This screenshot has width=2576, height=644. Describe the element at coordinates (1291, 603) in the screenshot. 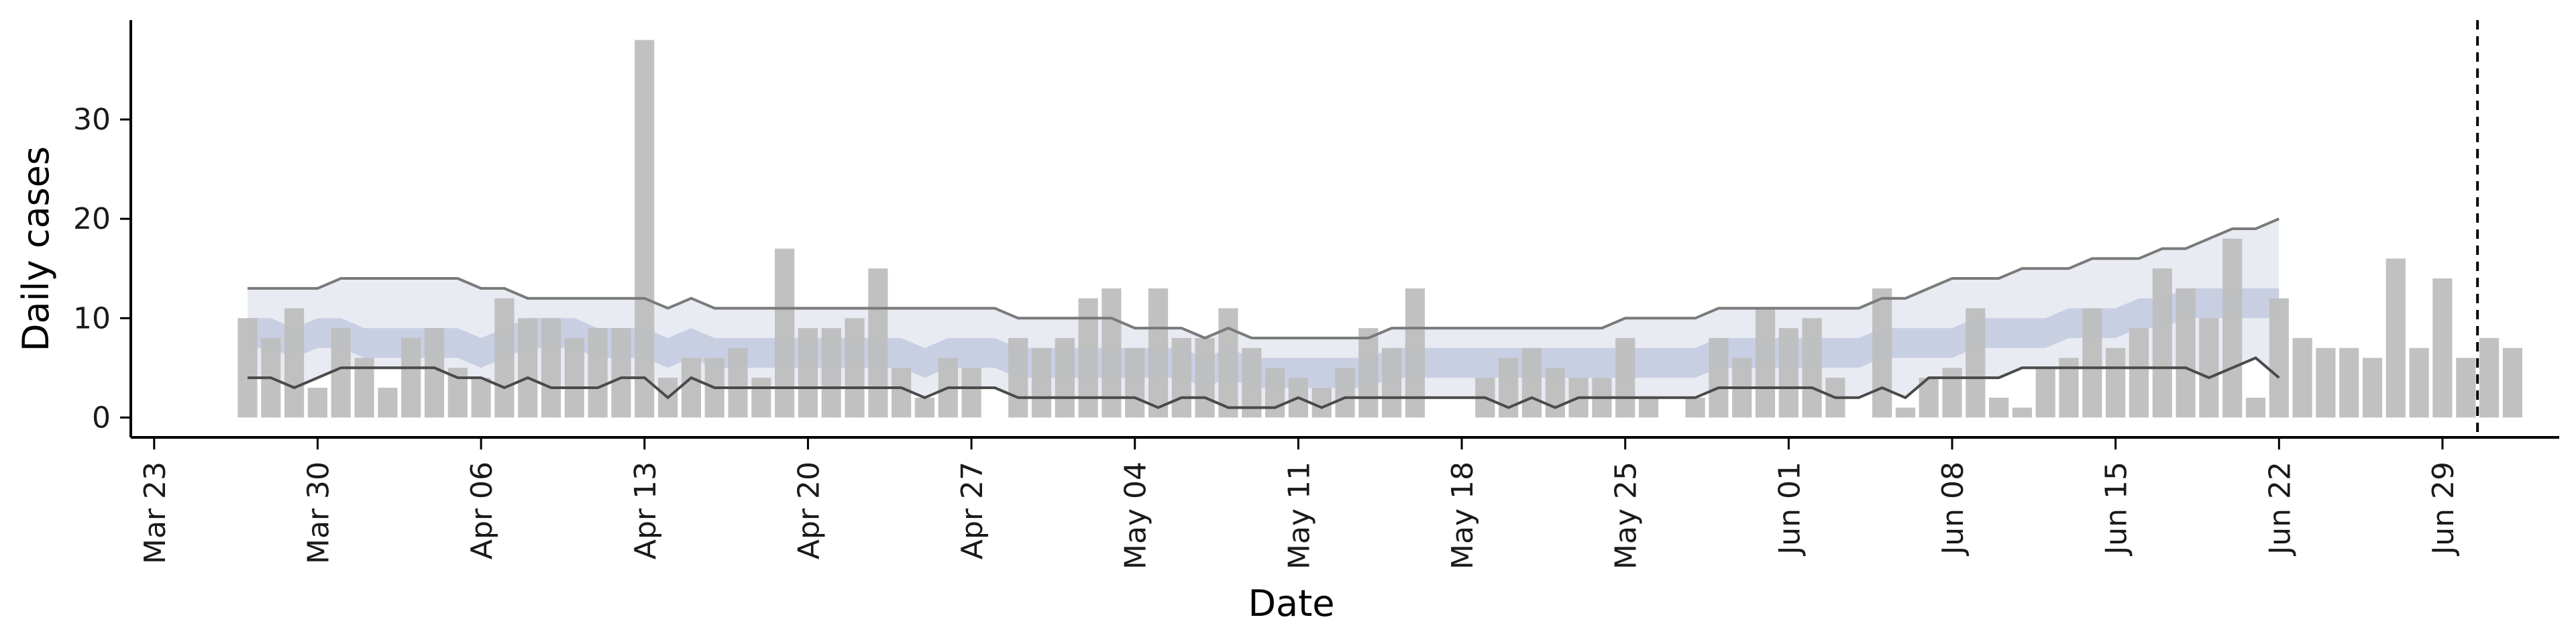

I see `x-axis-title: Date` at that location.